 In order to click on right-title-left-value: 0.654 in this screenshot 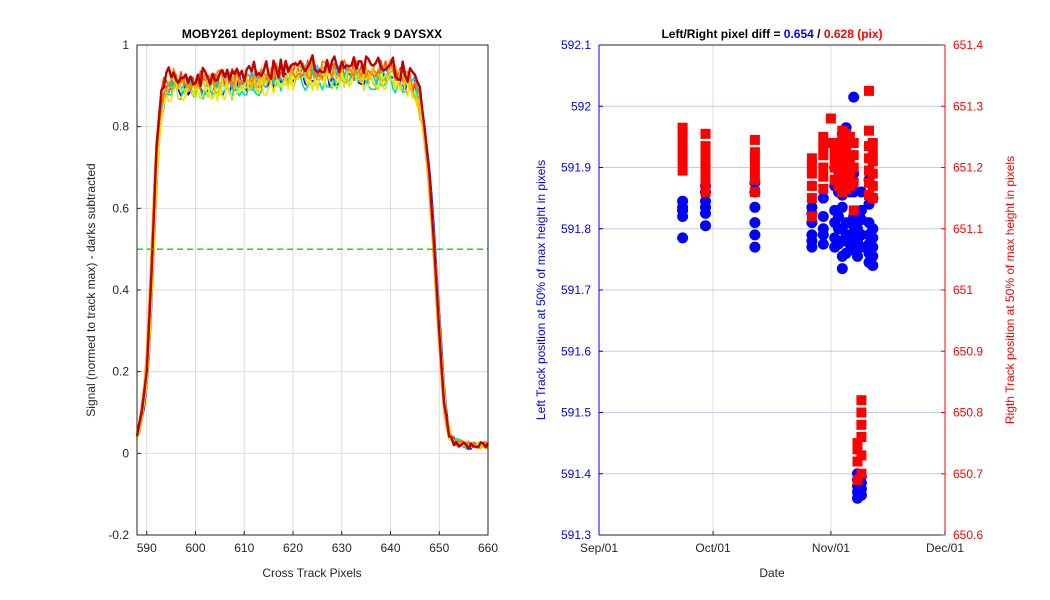, I will do `click(799, 34)`.